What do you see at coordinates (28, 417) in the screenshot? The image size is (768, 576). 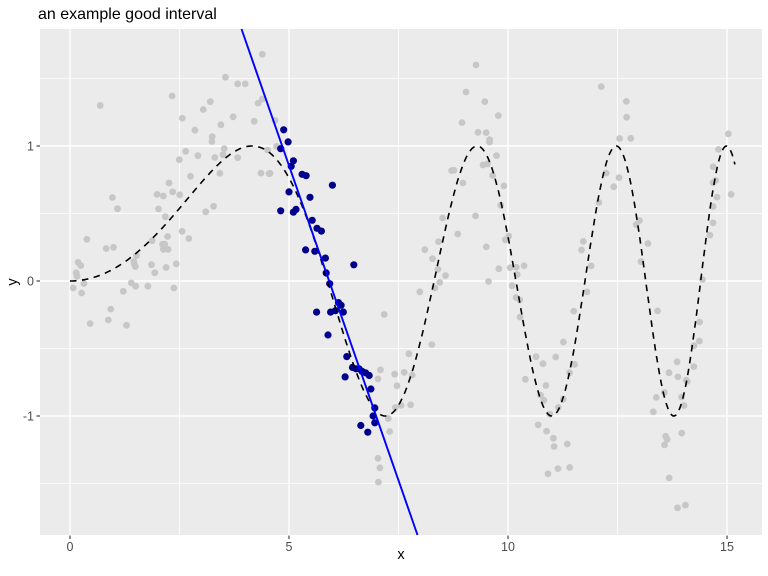 I see `y-tick-label: -1` at bounding box center [28, 417].